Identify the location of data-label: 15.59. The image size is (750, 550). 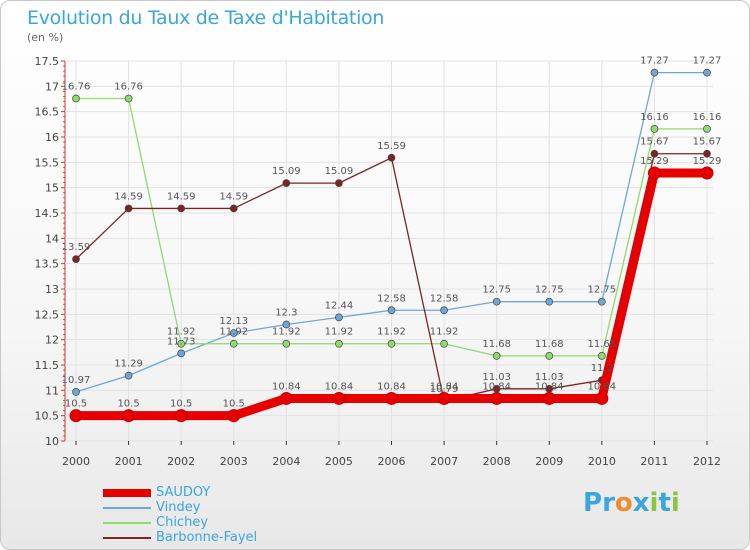
(391, 146).